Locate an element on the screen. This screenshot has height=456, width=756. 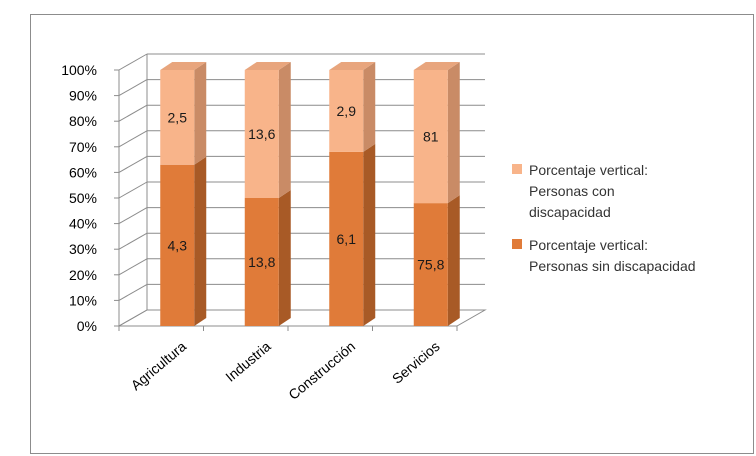
y-tick-label: 100% is located at coordinates (79, 70).